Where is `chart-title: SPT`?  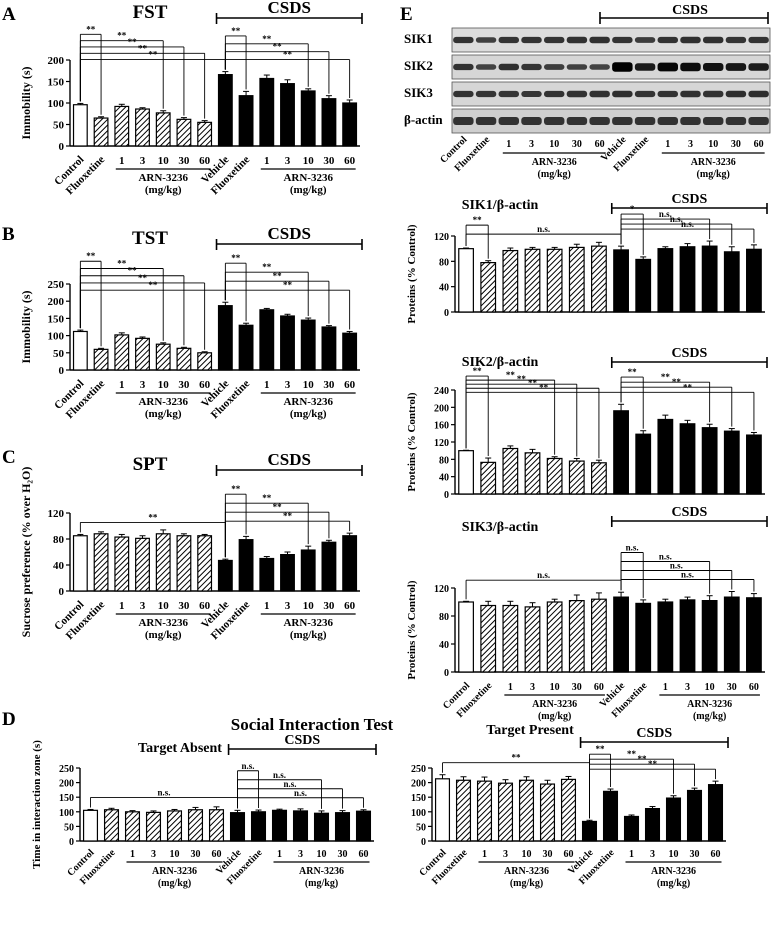
chart-title: SPT is located at coordinates (150, 464).